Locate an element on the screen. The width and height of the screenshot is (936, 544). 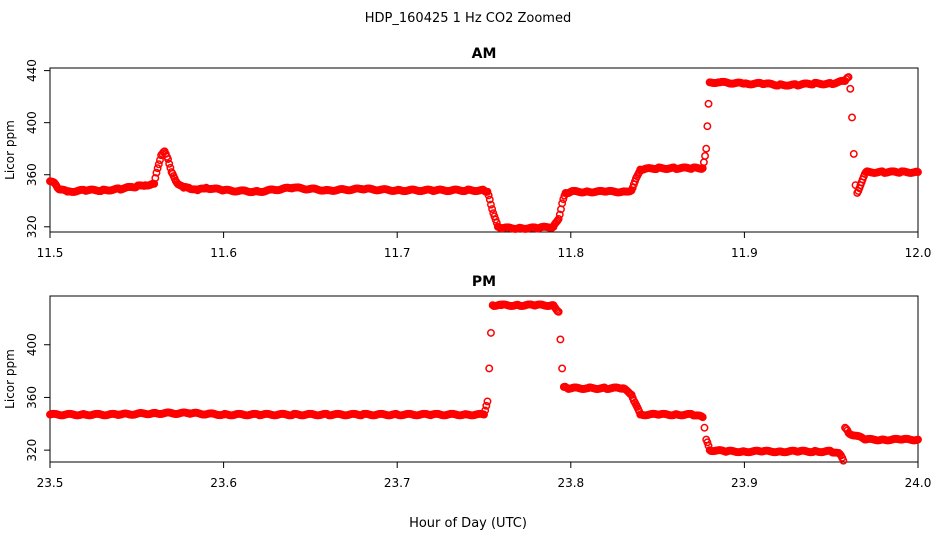
x-tick-label: 11.6 is located at coordinates (223, 253).